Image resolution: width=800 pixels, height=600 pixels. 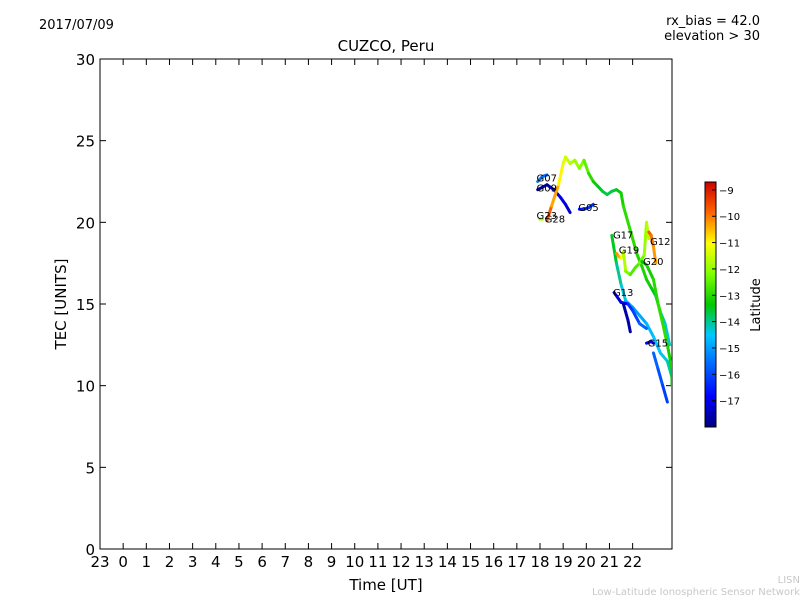 I want to click on x-tick-label: 16, so click(x=493, y=562).